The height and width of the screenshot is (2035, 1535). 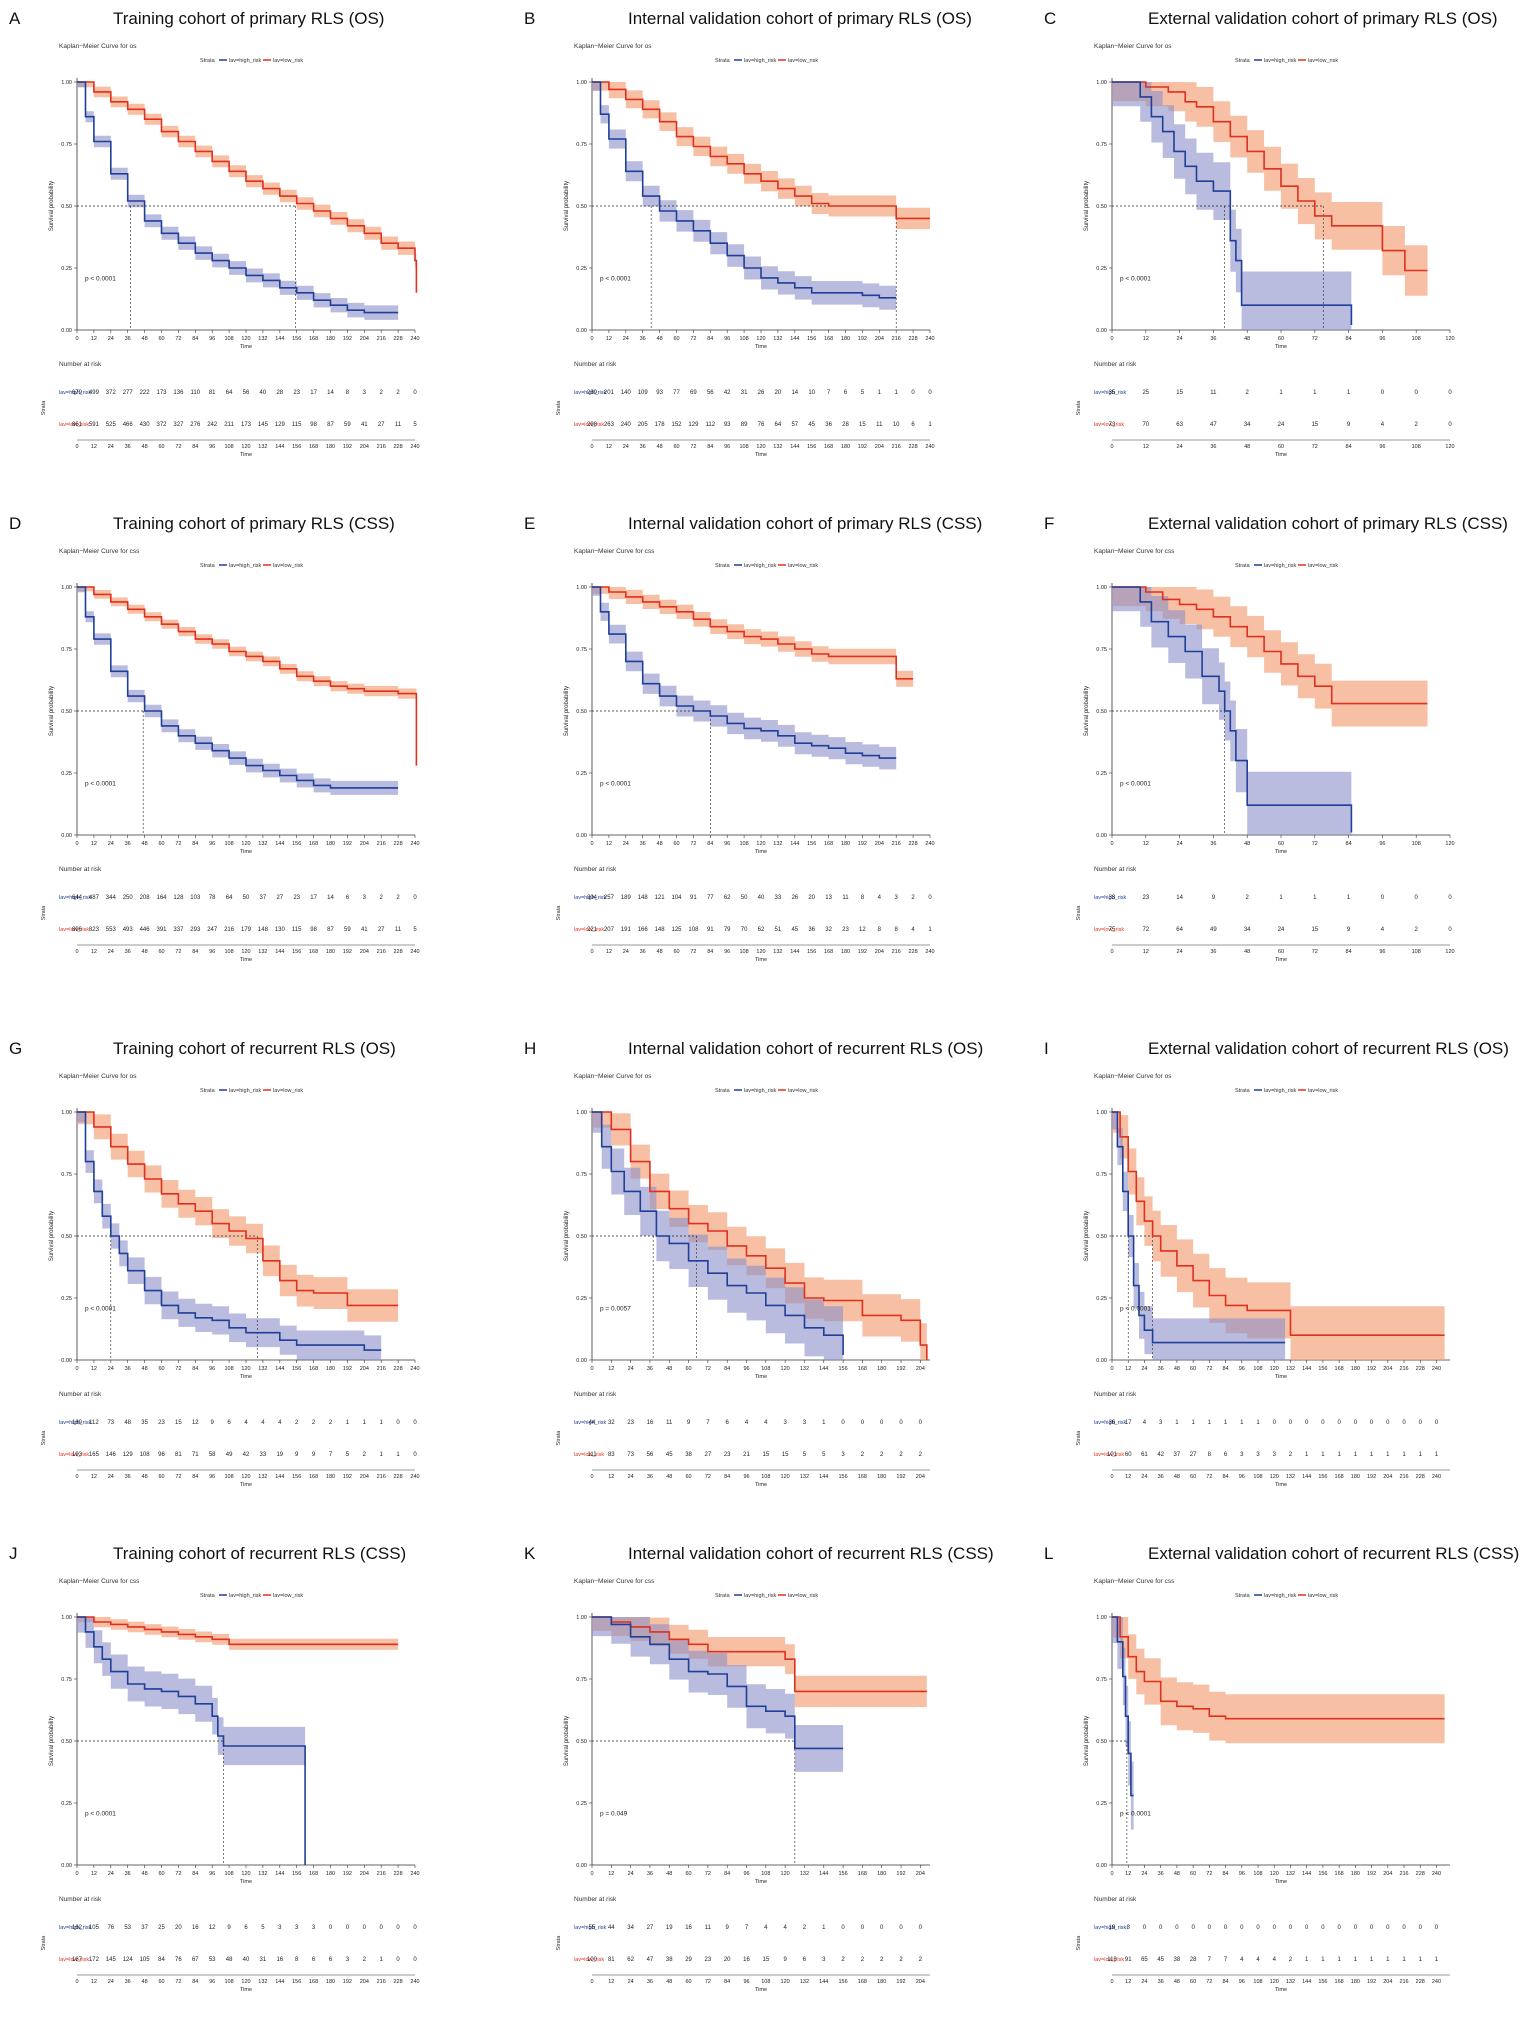 I want to click on x-tick-label: 192, so click(x=900, y=1874).